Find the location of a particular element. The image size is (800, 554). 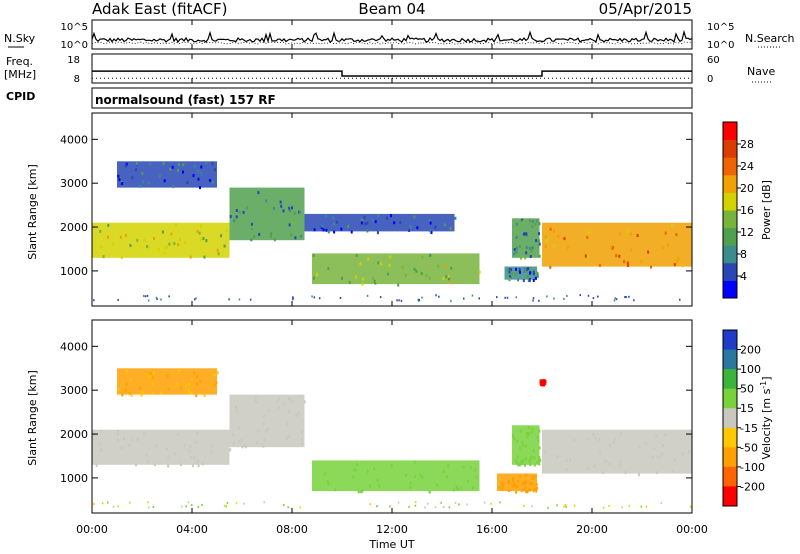

date-title: 05/Apr/2015 is located at coordinates (645, 9).